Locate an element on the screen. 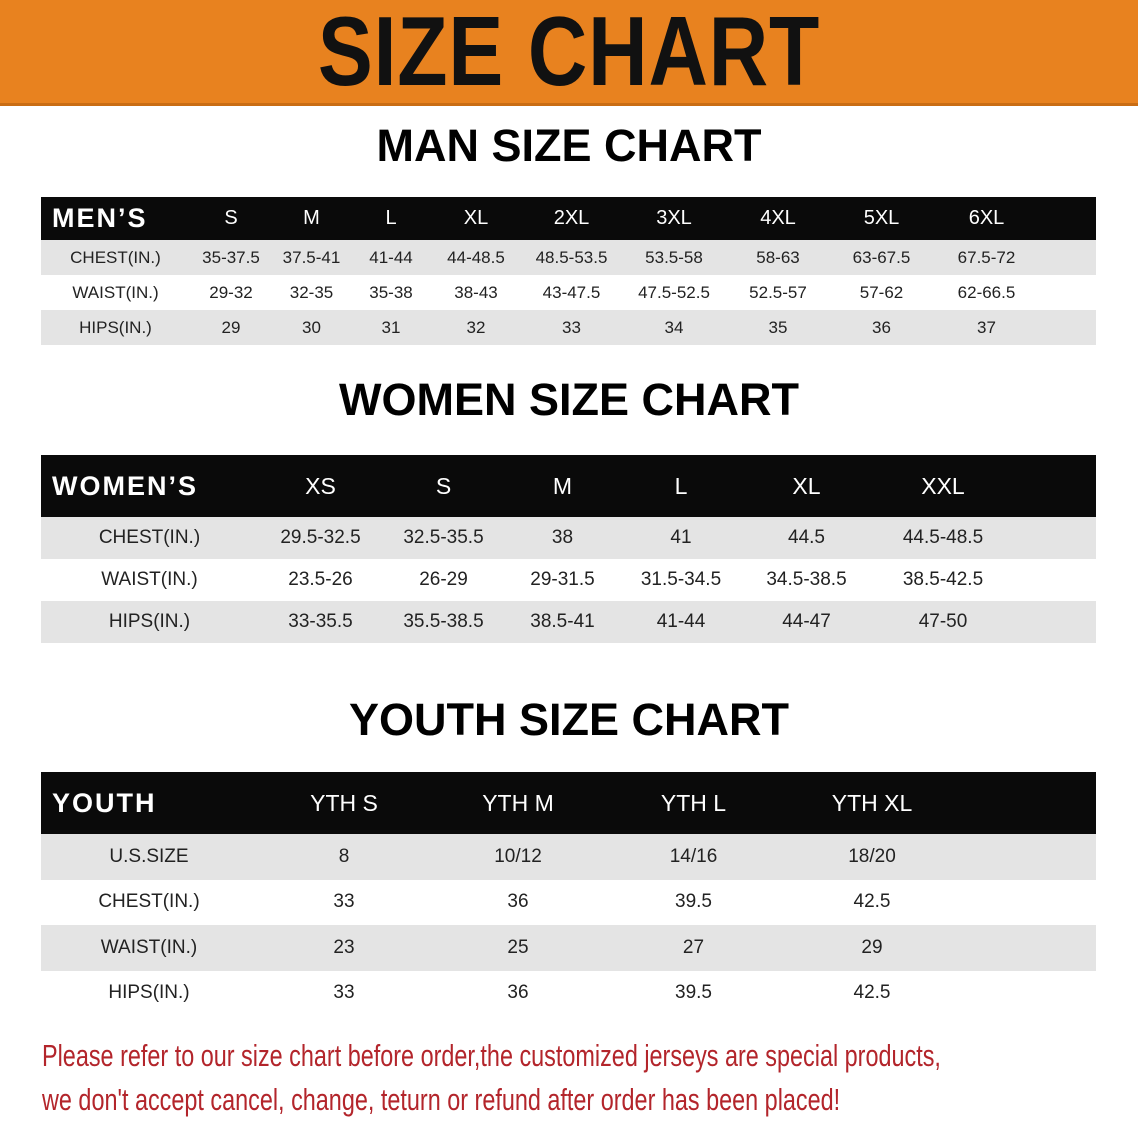 This screenshot has height=1132, width=1138. cell: 31.5-34.5 is located at coordinates (681, 579).